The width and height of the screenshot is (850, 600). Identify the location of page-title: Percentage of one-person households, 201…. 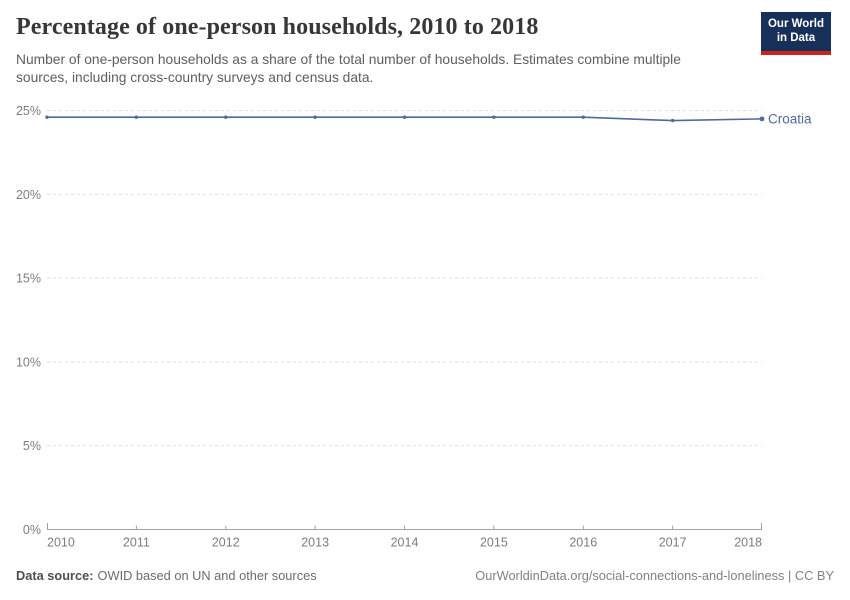
(277, 27).